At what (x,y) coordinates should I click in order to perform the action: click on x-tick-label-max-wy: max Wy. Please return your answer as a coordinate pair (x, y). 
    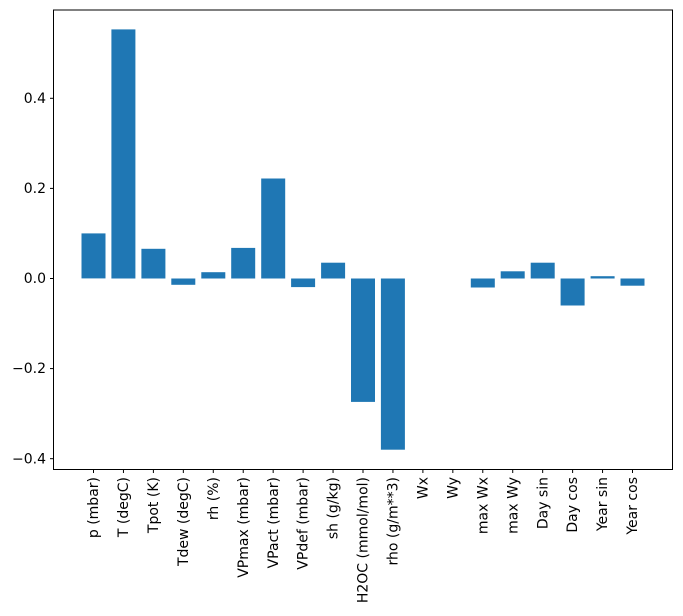
    Looking at the image, I should click on (513, 505).